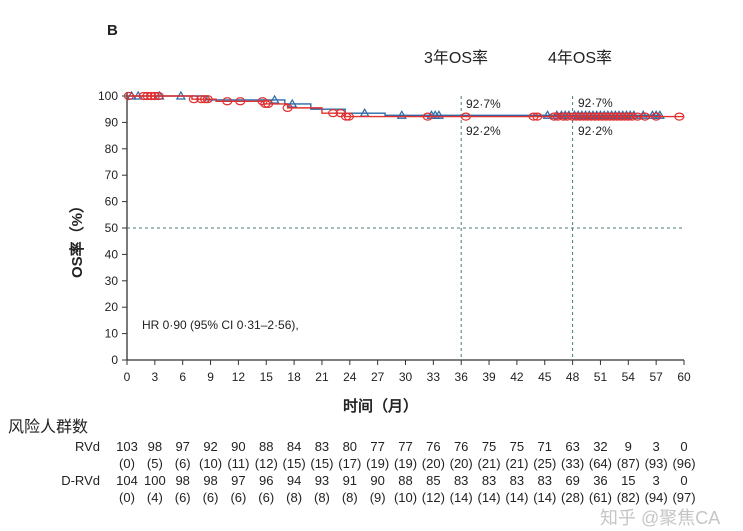 The image size is (743, 531). Describe the element at coordinates (127, 446) in the screenshot. I see `risk-count: 103` at that location.